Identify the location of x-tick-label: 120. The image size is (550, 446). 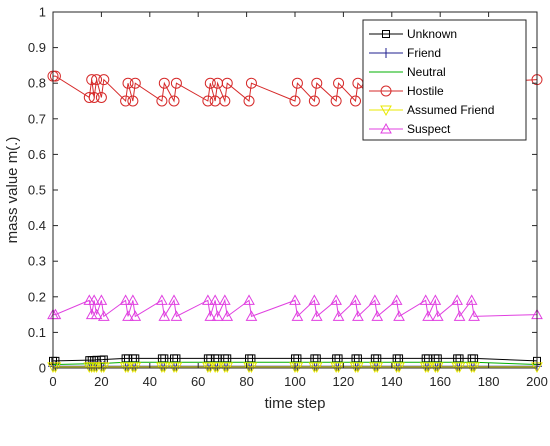
(344, 381).